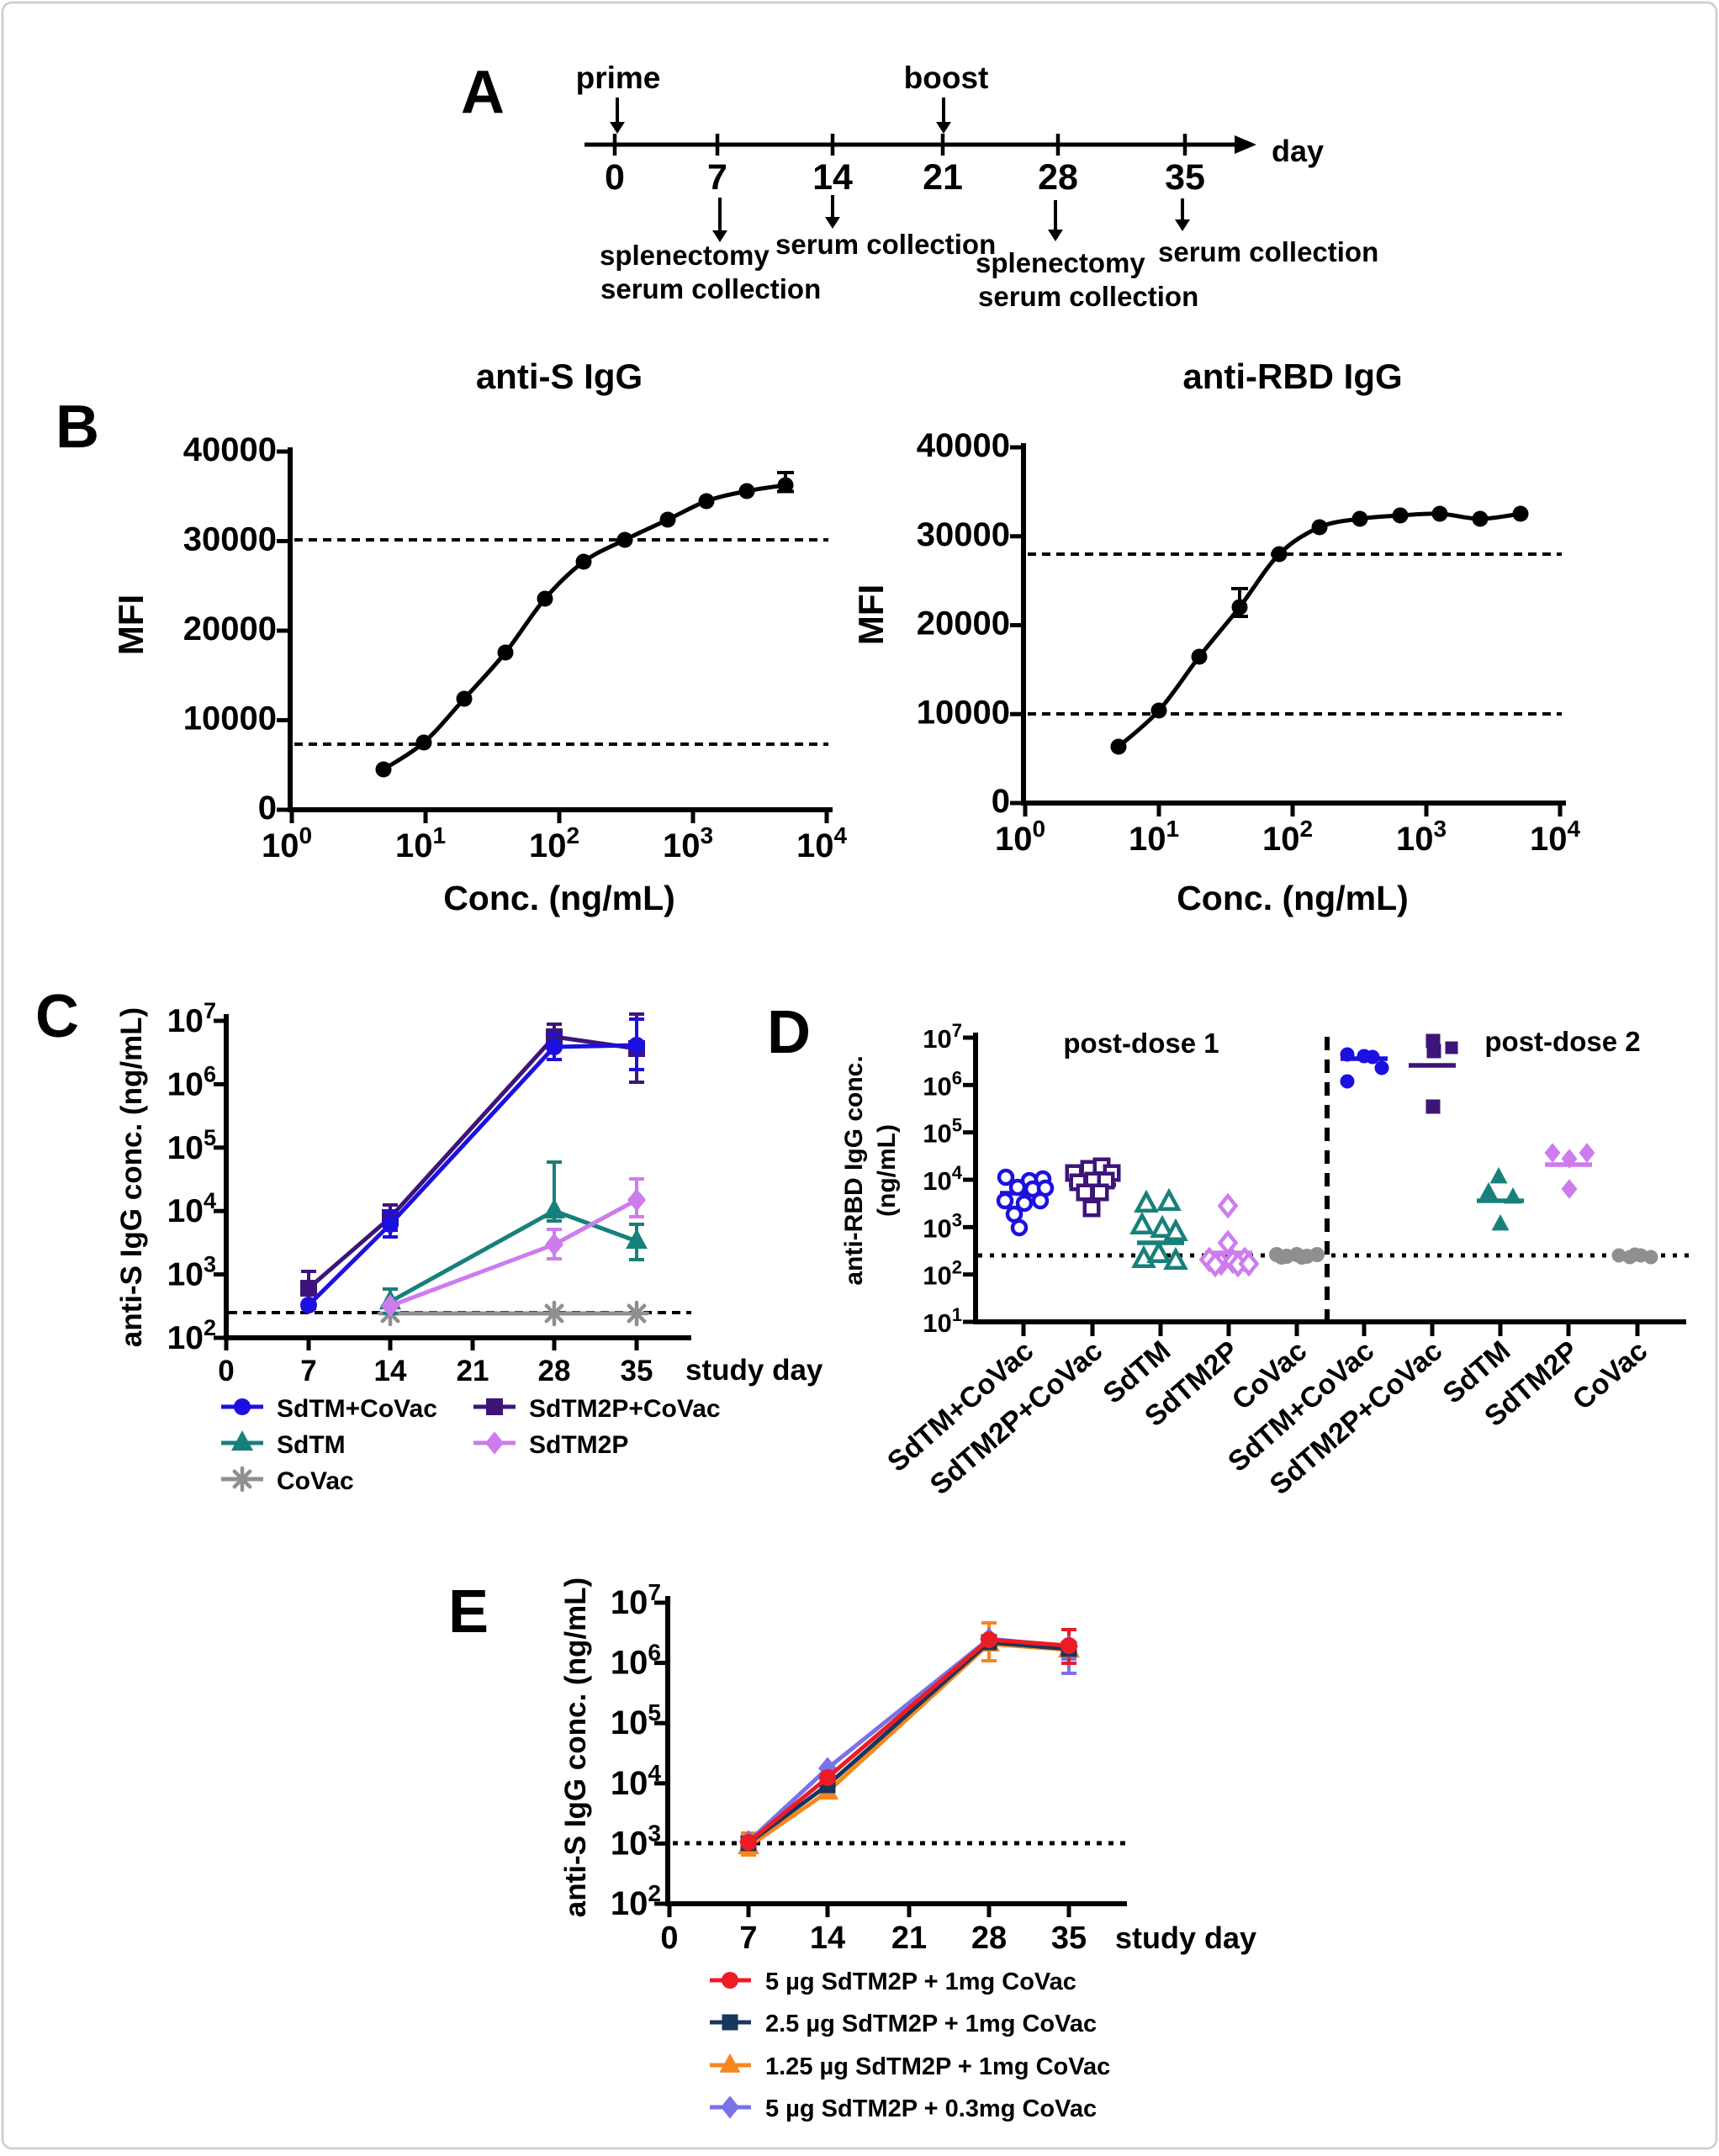 This screenshot has width=1719, height=2156. Describe the element at coordinates (315, 1481) in the screenshot. I see `svg-text: CoVac` at that location.